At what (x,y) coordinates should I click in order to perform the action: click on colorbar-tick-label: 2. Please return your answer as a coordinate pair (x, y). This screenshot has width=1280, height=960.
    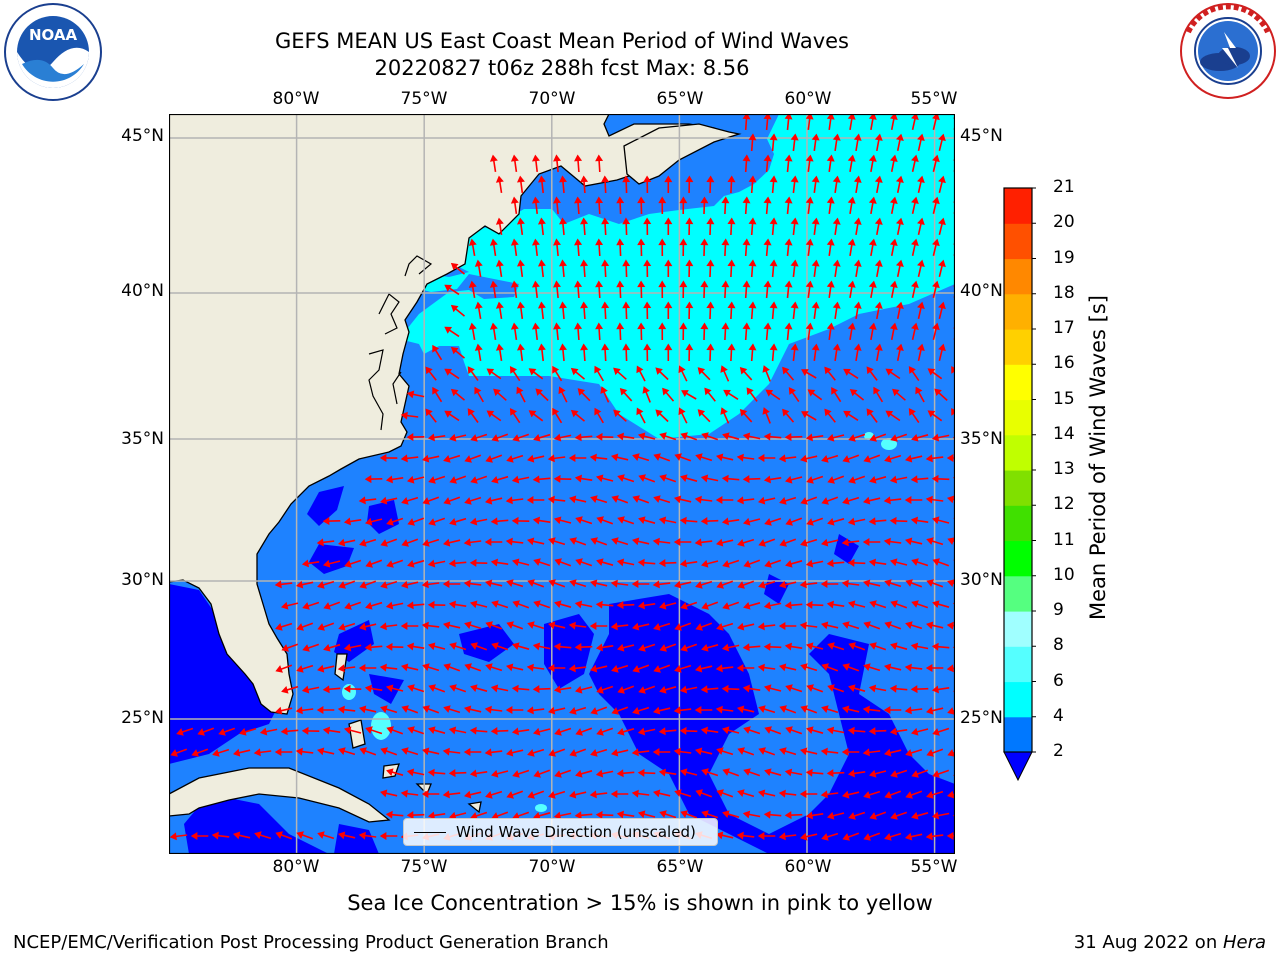
    Looking at the image, I should click on (1058, 751).